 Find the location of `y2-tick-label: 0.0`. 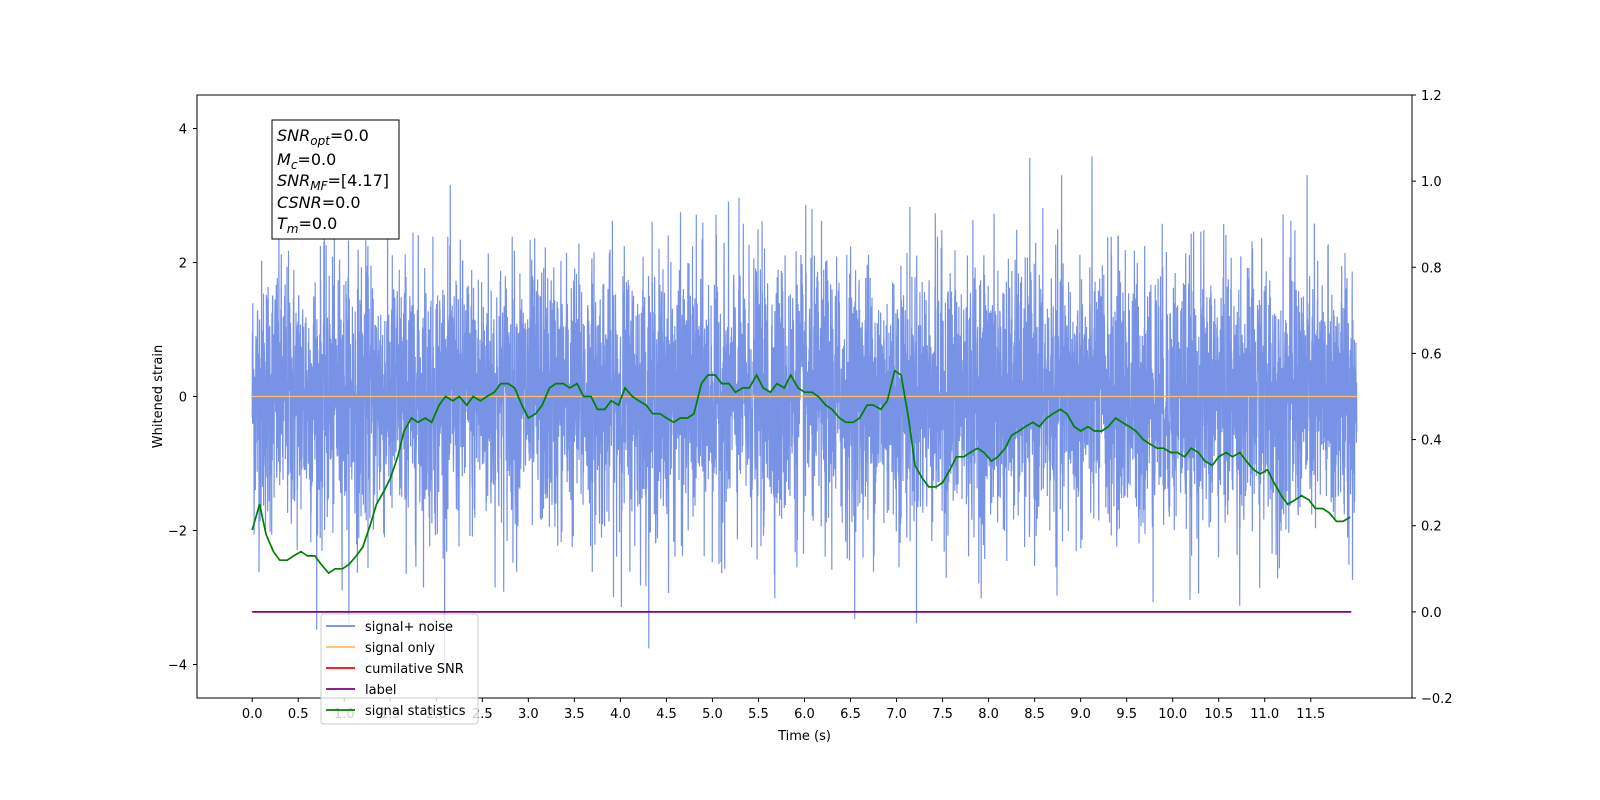

y2-tick-label: 0.0 is located at coordinates (1431, 613).